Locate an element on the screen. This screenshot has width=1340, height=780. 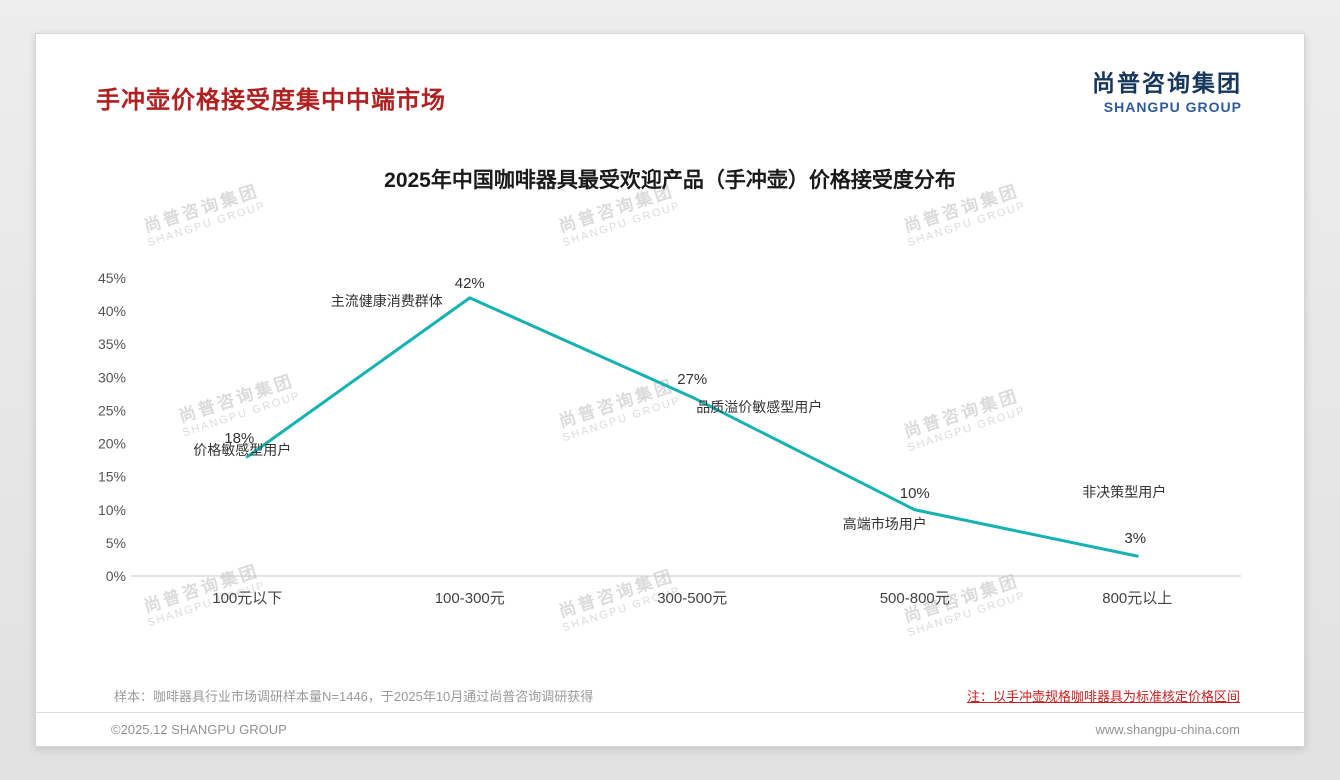
point-annotation-label: 高端市场用户 is located at coordinates (885, 524).